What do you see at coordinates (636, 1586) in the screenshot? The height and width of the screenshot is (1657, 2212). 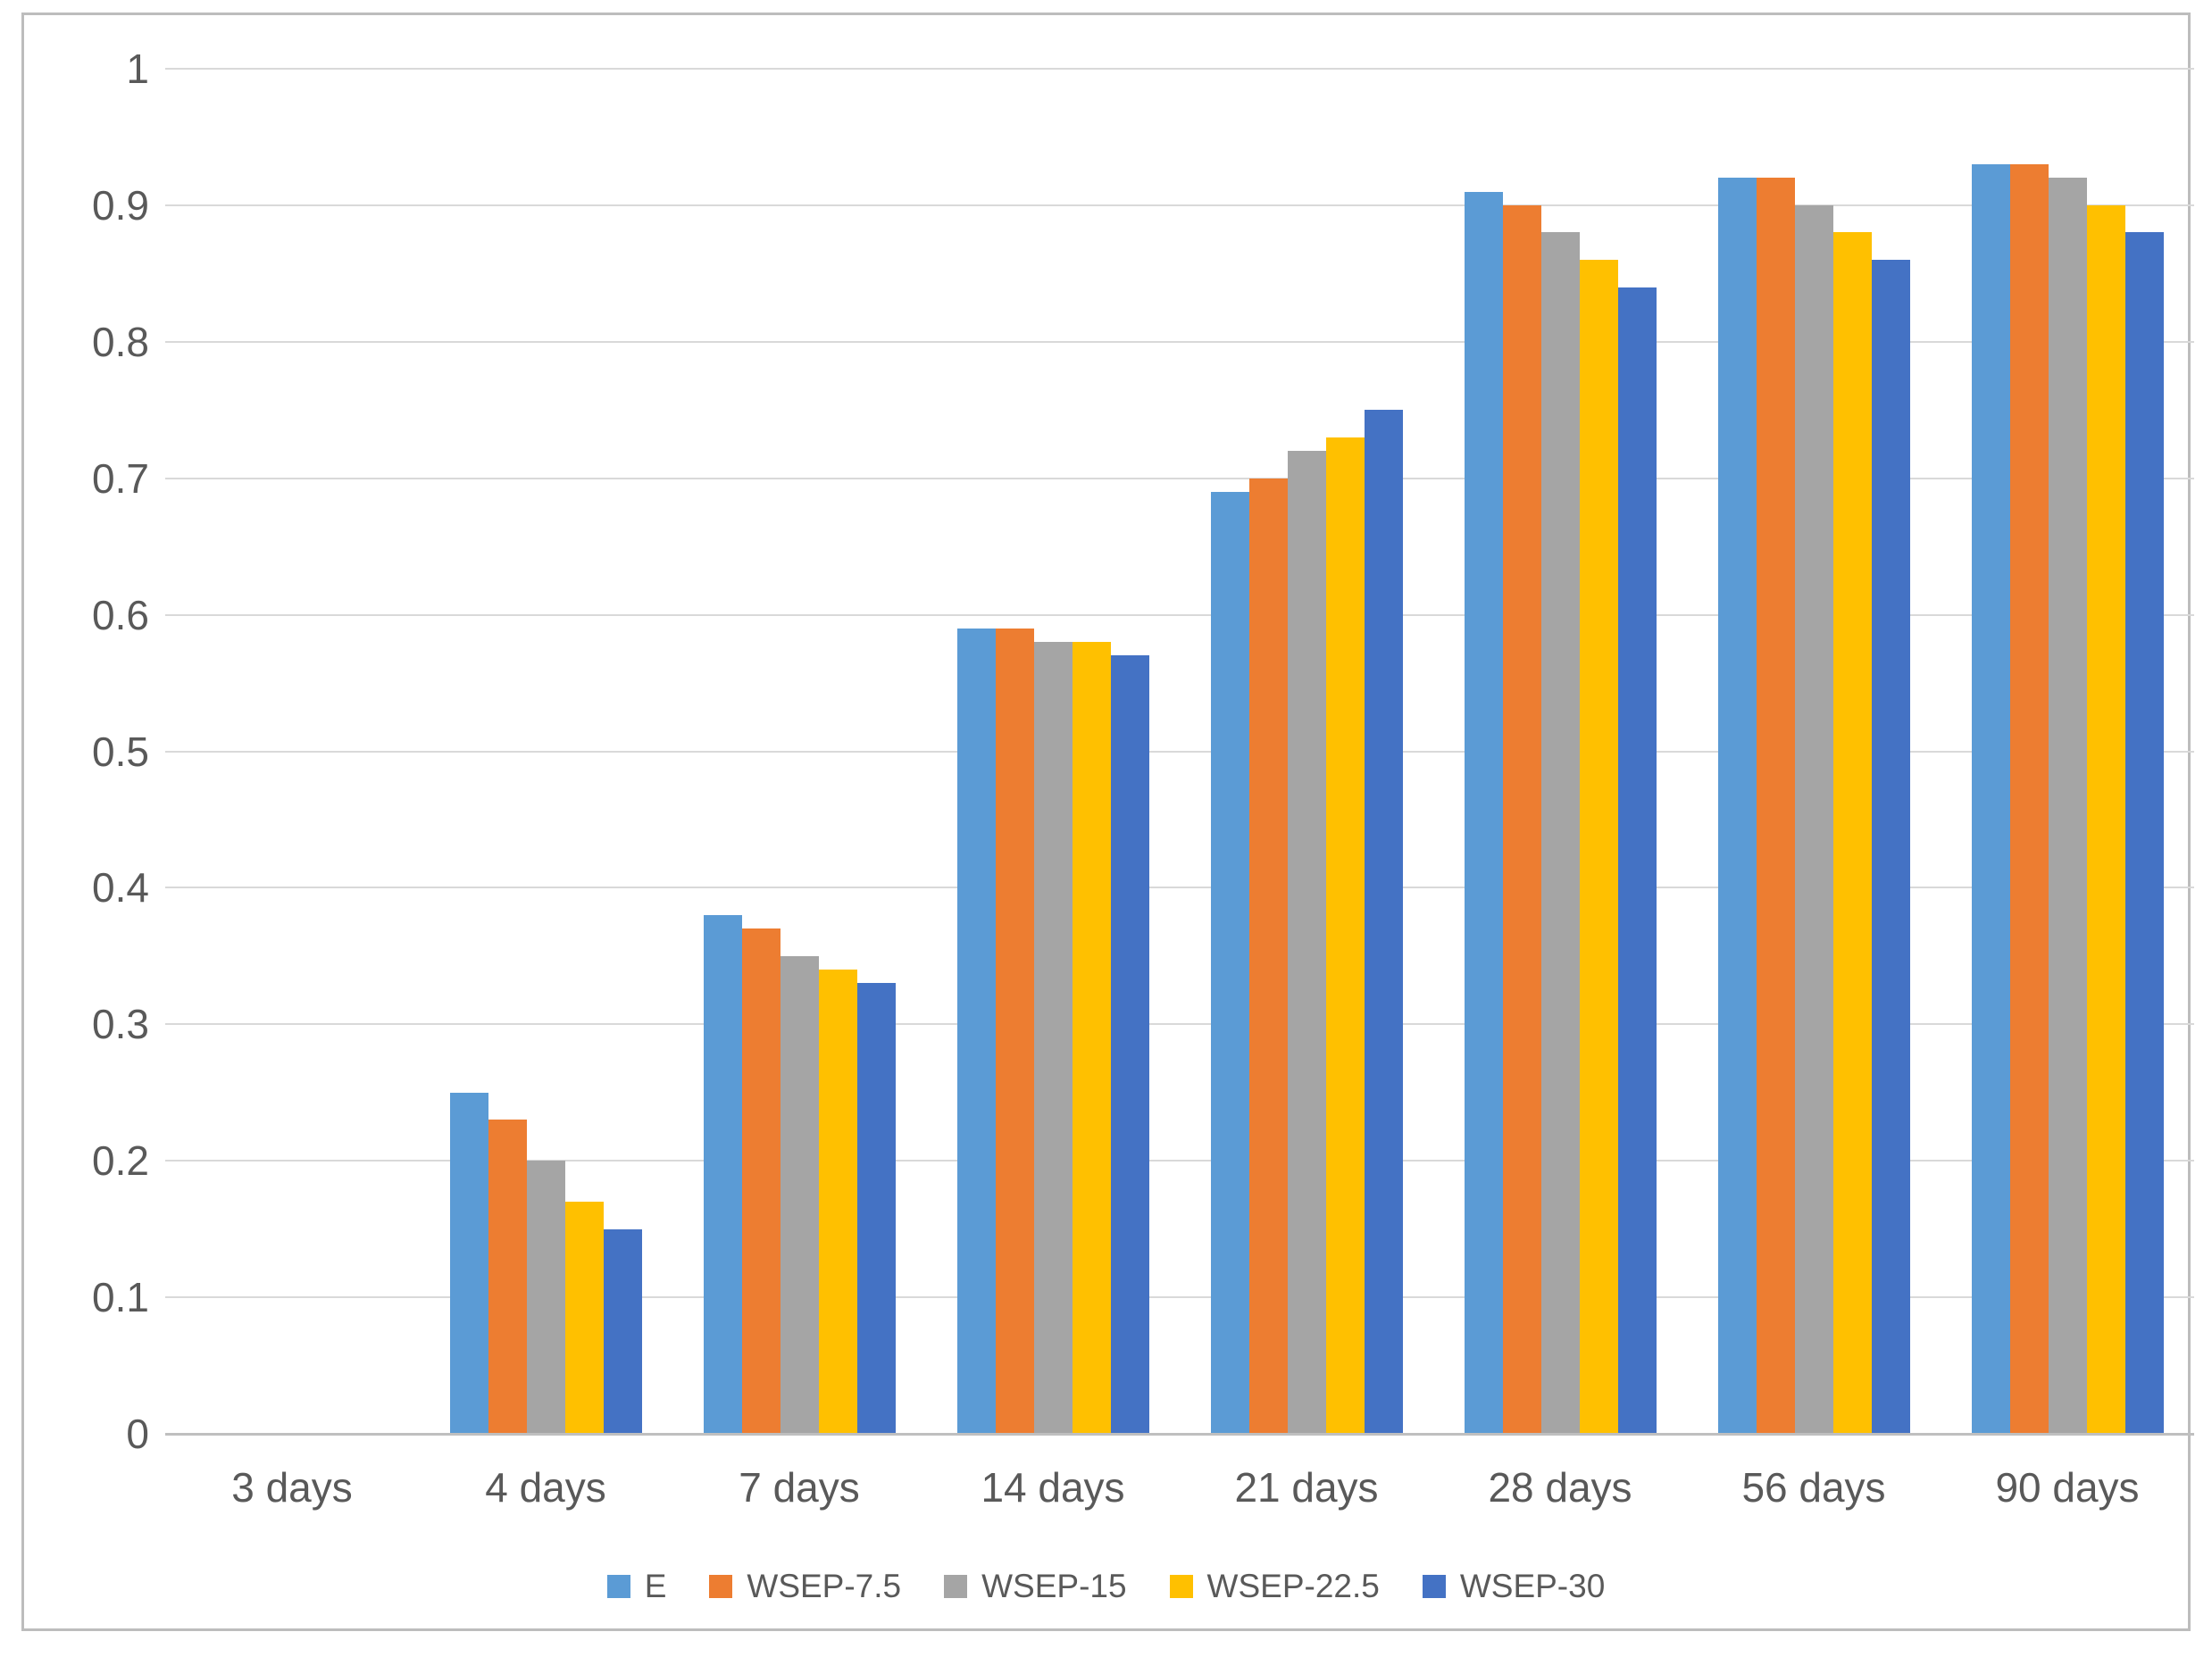 I see `legend-item-E: E` at bounding box center [636, 1586].